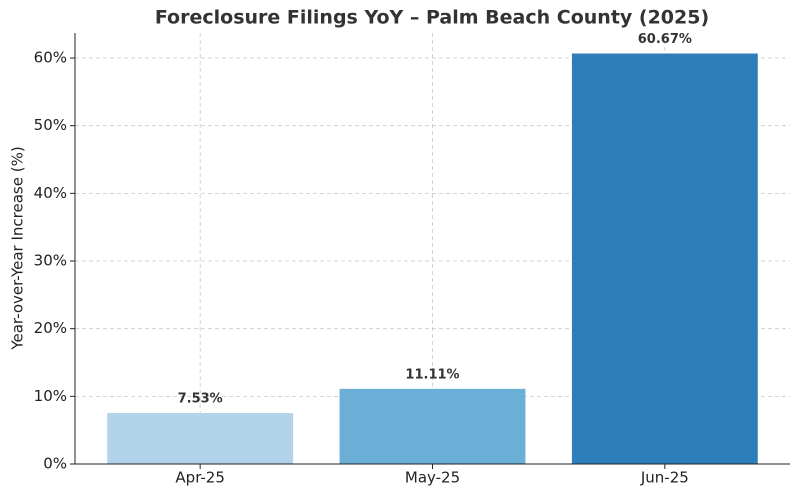 The image size is (800, 496). I want to click on y-tick-label: 20%, so click(50, 328).